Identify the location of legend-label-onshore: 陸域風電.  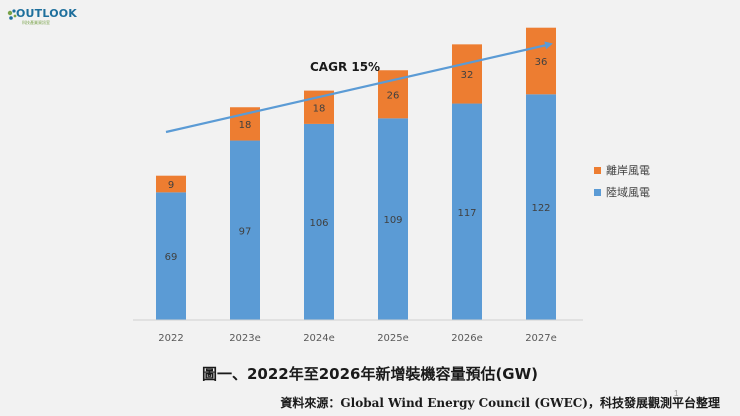
(628, 192).